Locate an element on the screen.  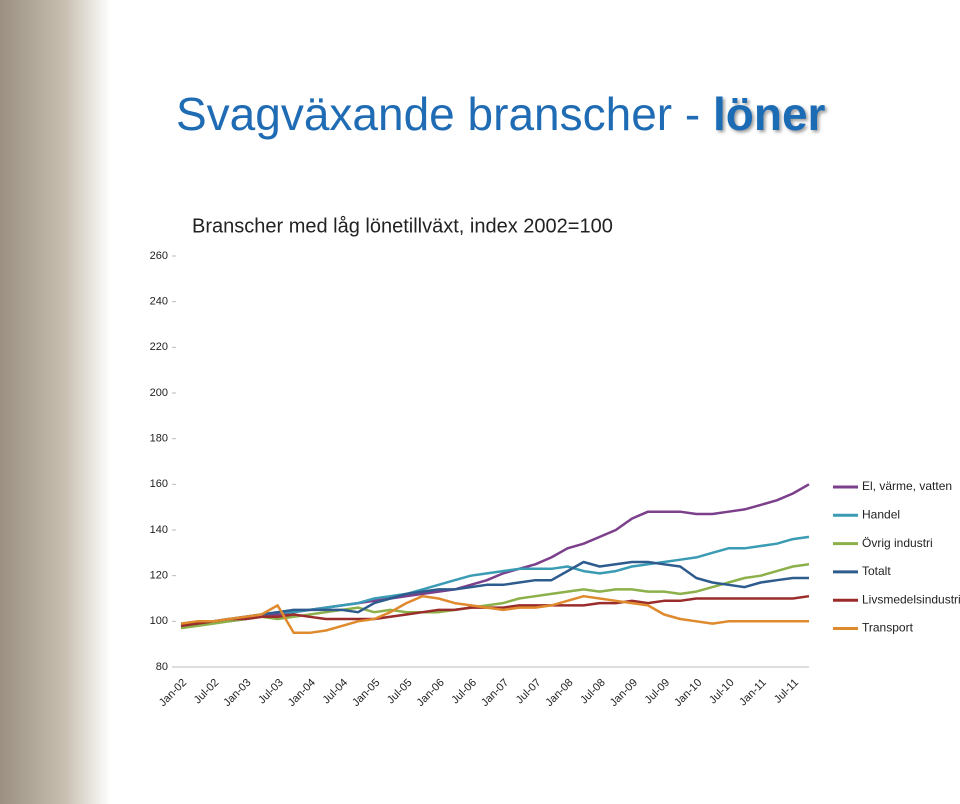
title-text: Svagväxande branscher - is located at coordinates (438, 114).